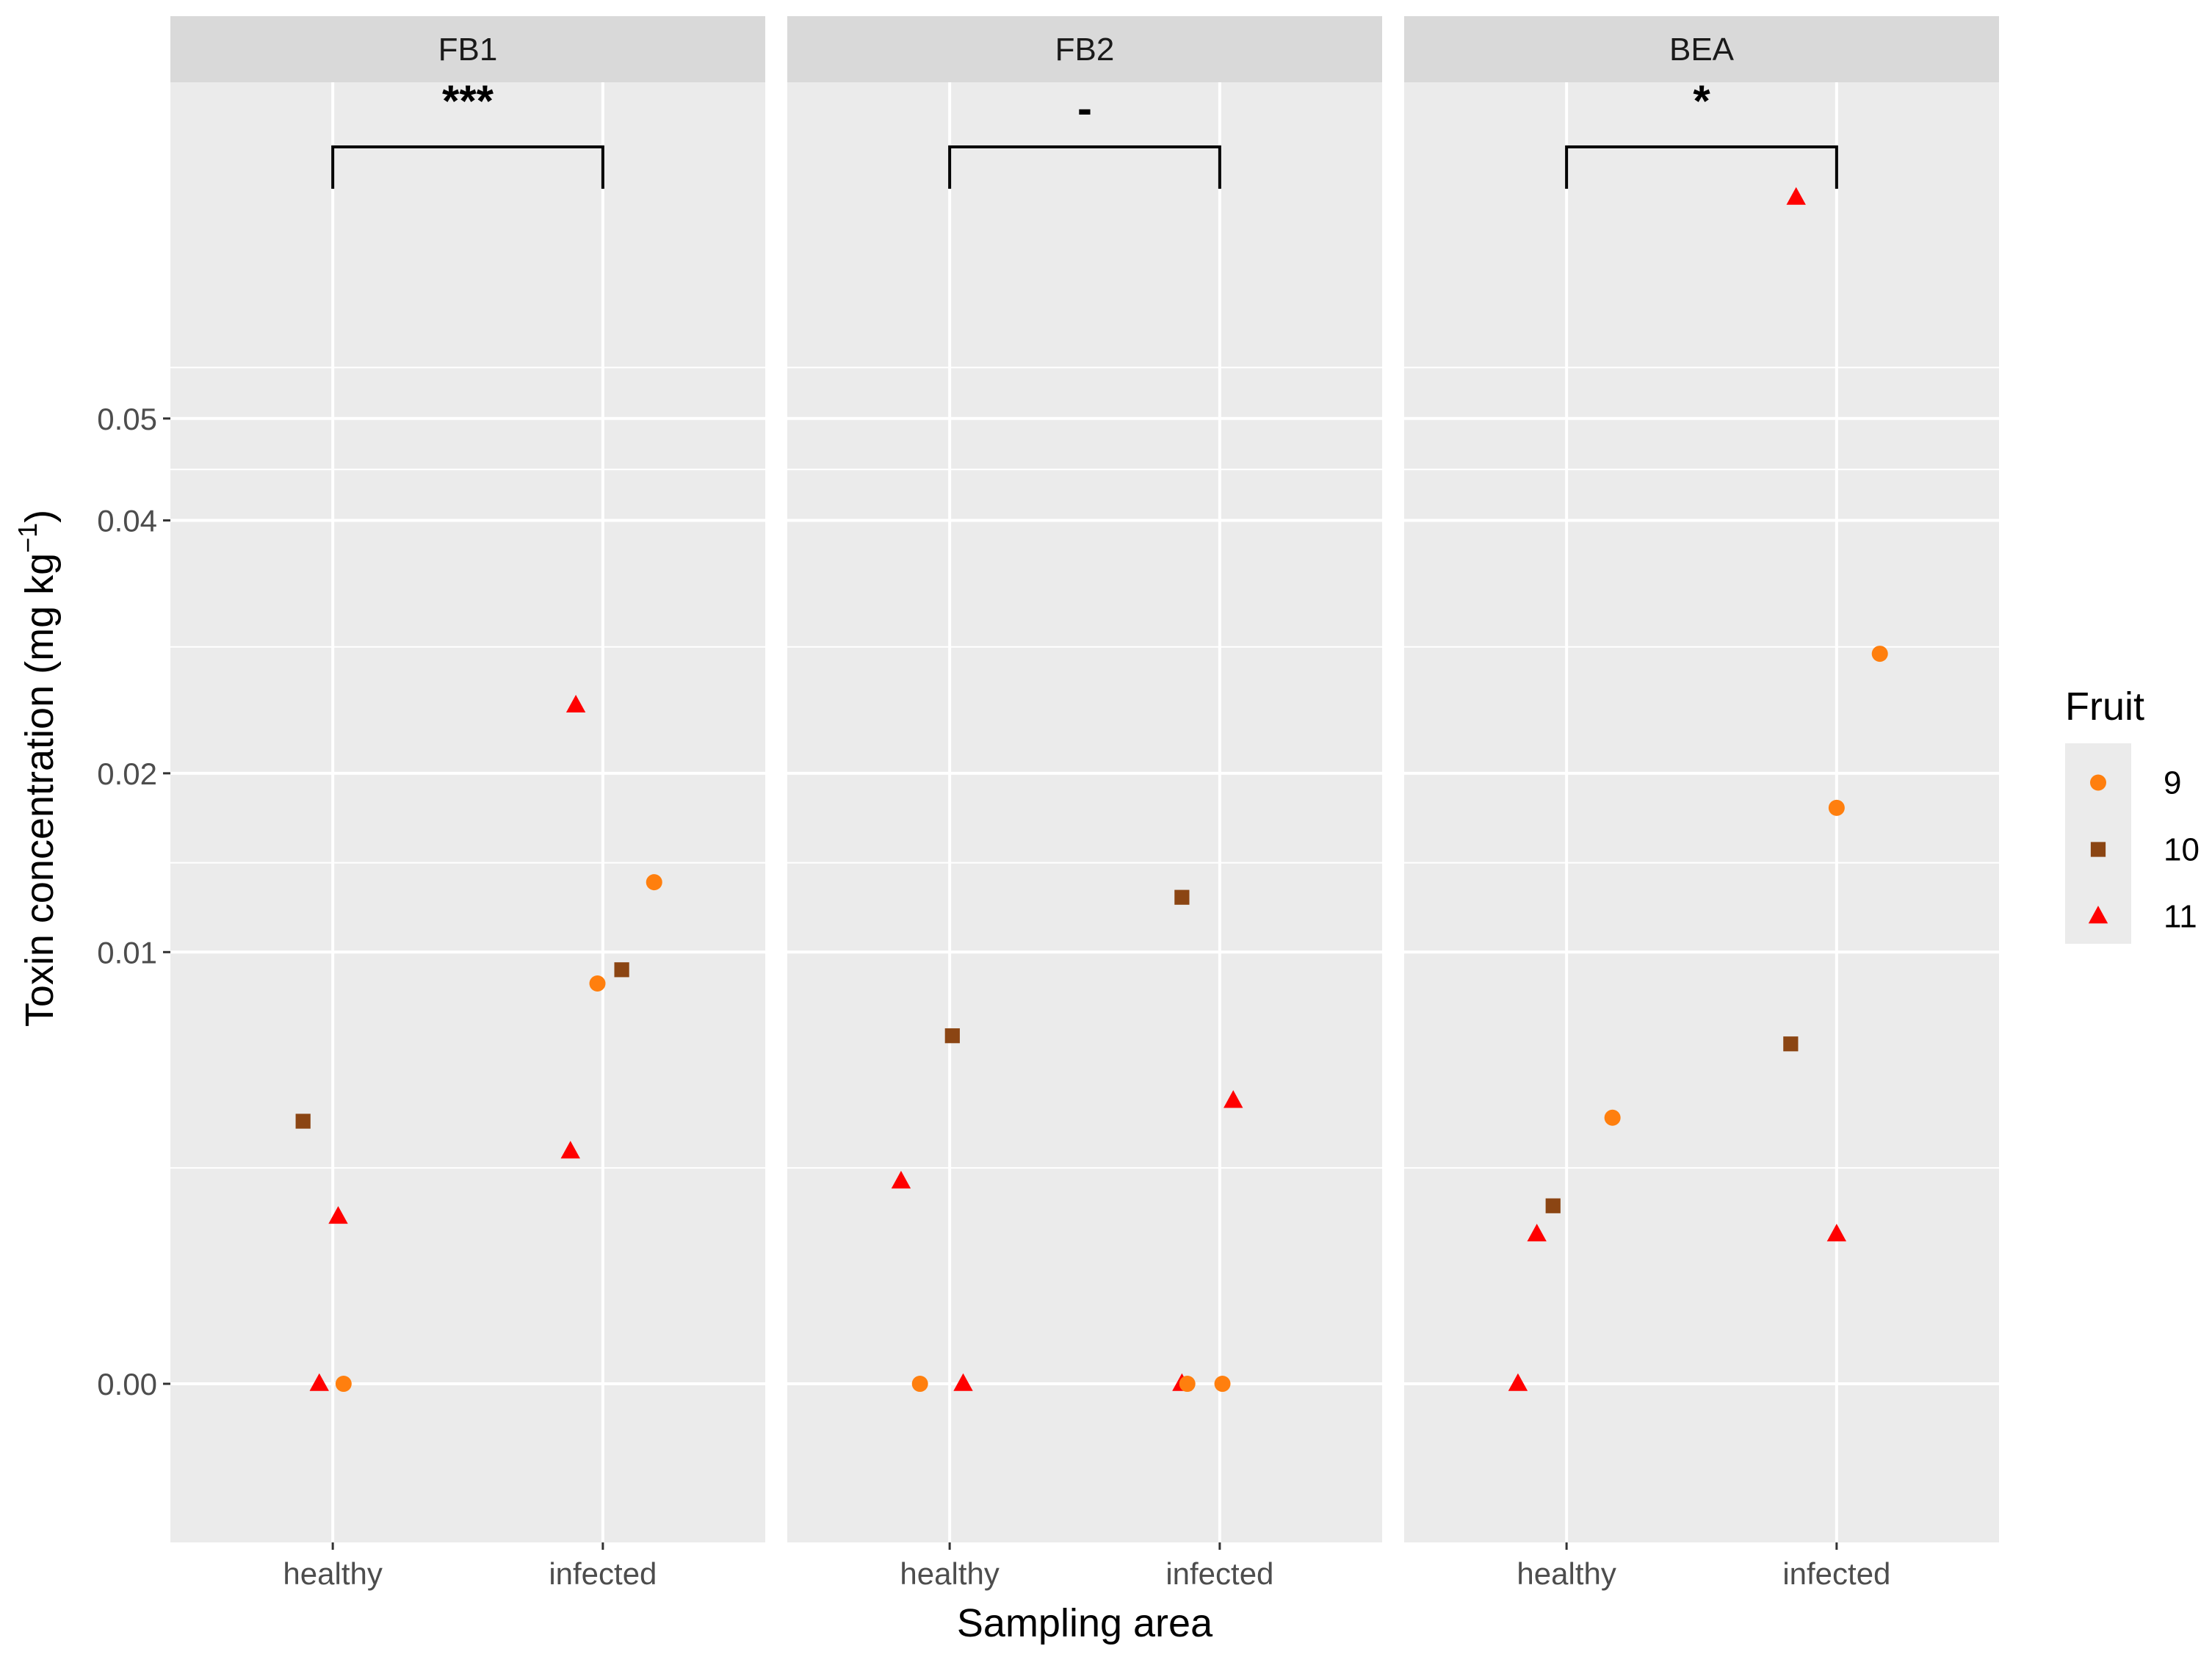 This screenshot has width=2212, height=1657. What do you see at coordinates (127, 419) in the screenshot?
I see `y-tick-label: 0.05` at bounding box center [127, 419].